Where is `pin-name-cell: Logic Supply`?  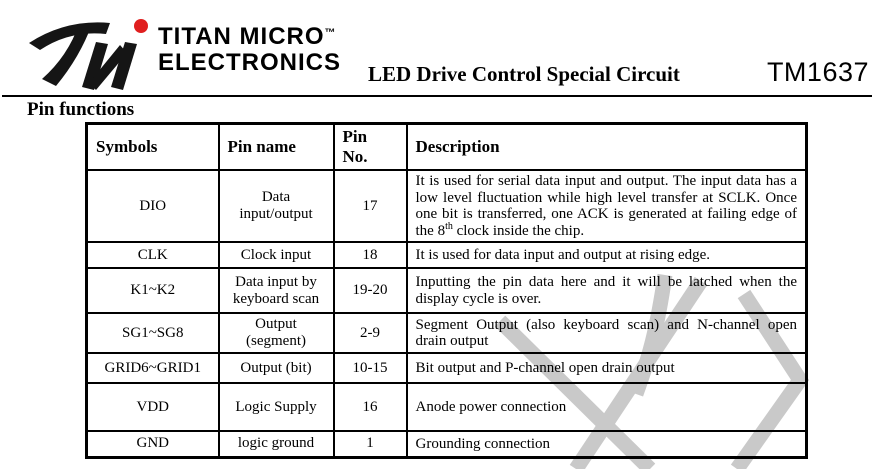
pin-name-cell: Logic Supply is located at coordinates (276, 407).